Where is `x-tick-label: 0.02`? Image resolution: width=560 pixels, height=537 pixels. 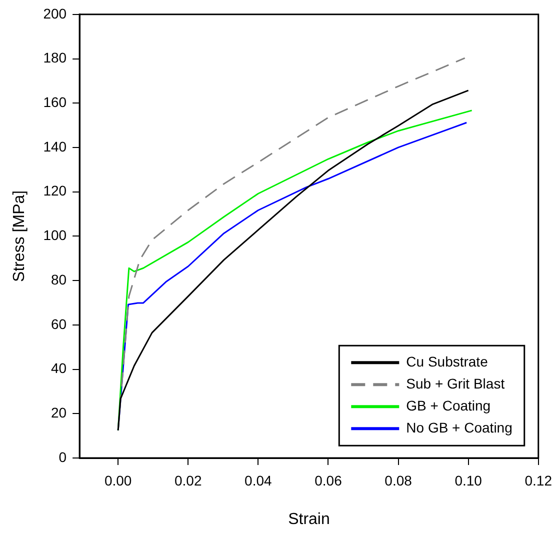
x-tick-label: 0.02 is located at coordinates (188, 480).